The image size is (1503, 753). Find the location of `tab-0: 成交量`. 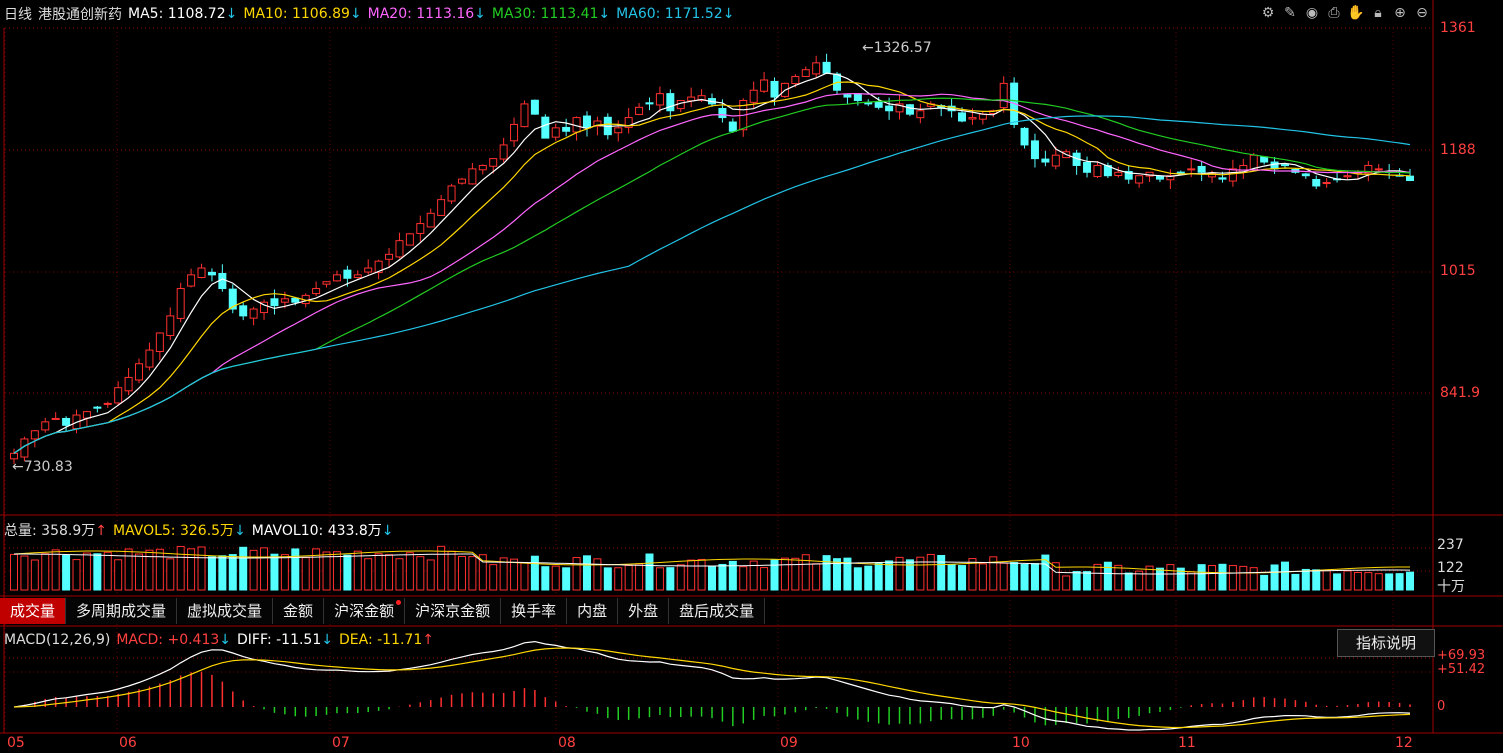

tab-0: 成交量 is located at coordinates (33, 611).